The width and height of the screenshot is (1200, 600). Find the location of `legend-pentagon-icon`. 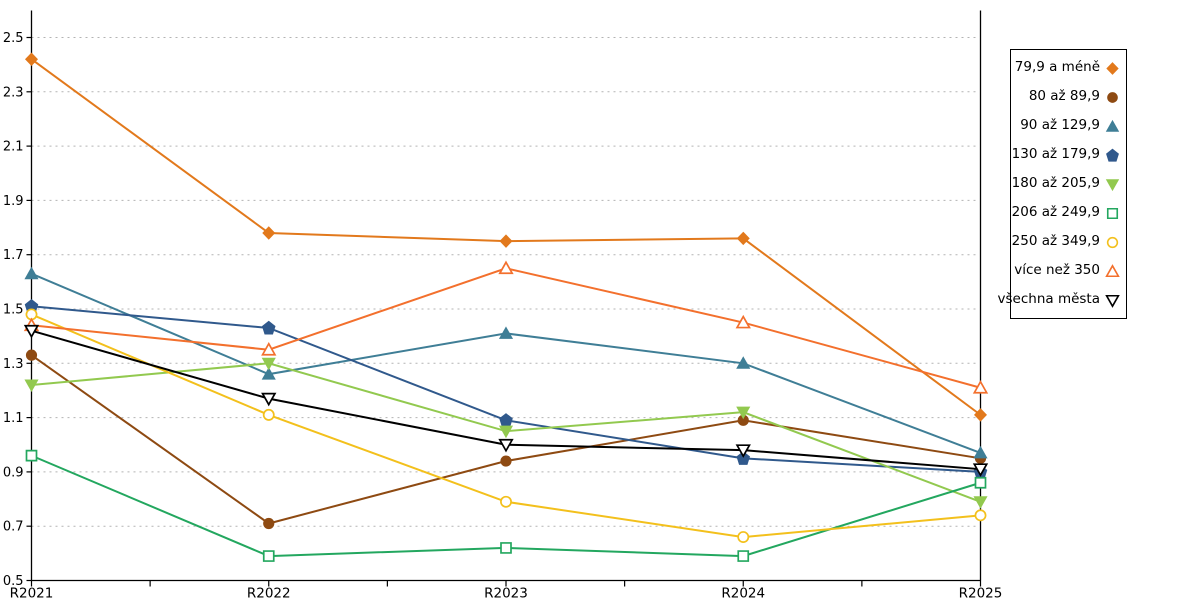

legend-pentagon-icon is located at coordinates (1112, 155).